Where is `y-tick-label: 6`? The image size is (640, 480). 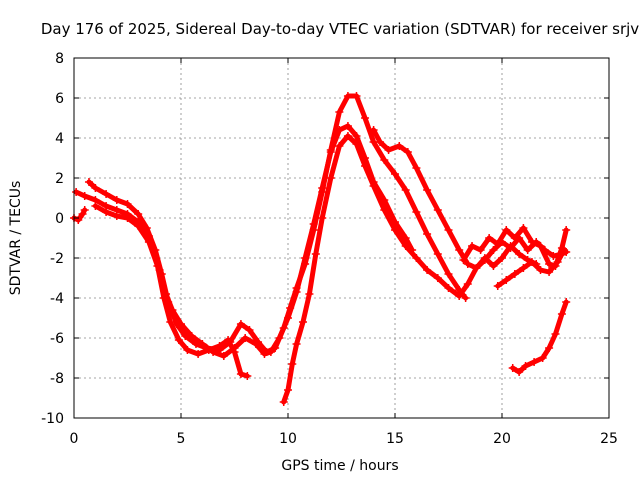 y-tick-label: 6 is located at coordinates (59, 99).